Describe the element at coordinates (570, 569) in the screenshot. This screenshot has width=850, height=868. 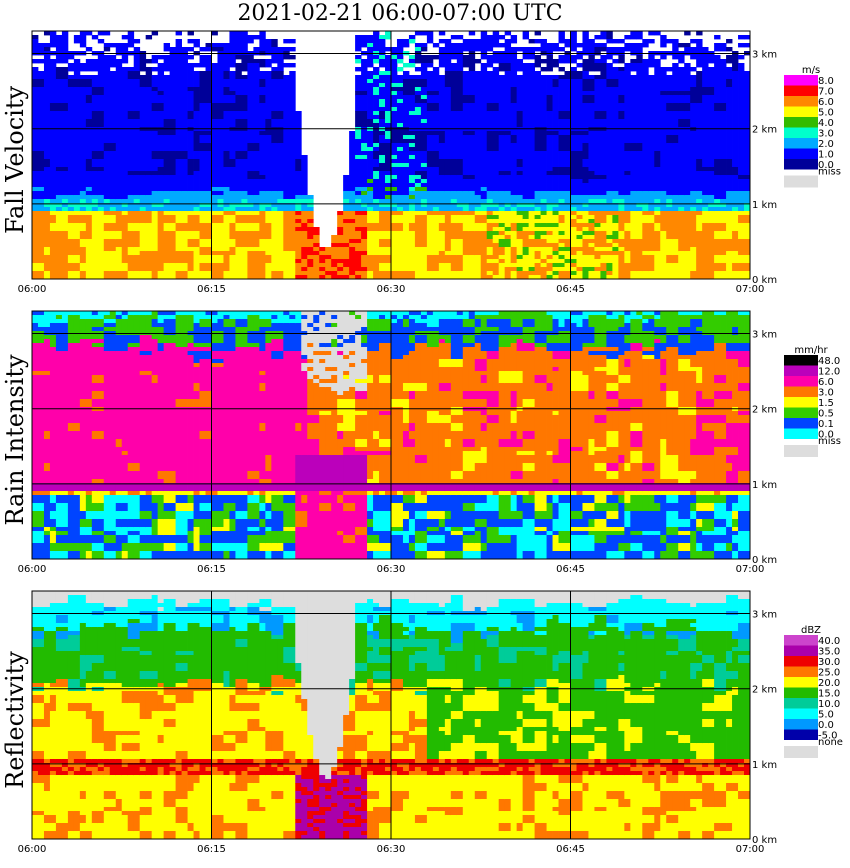
I see `x-tick-label: 06:45` at that location.